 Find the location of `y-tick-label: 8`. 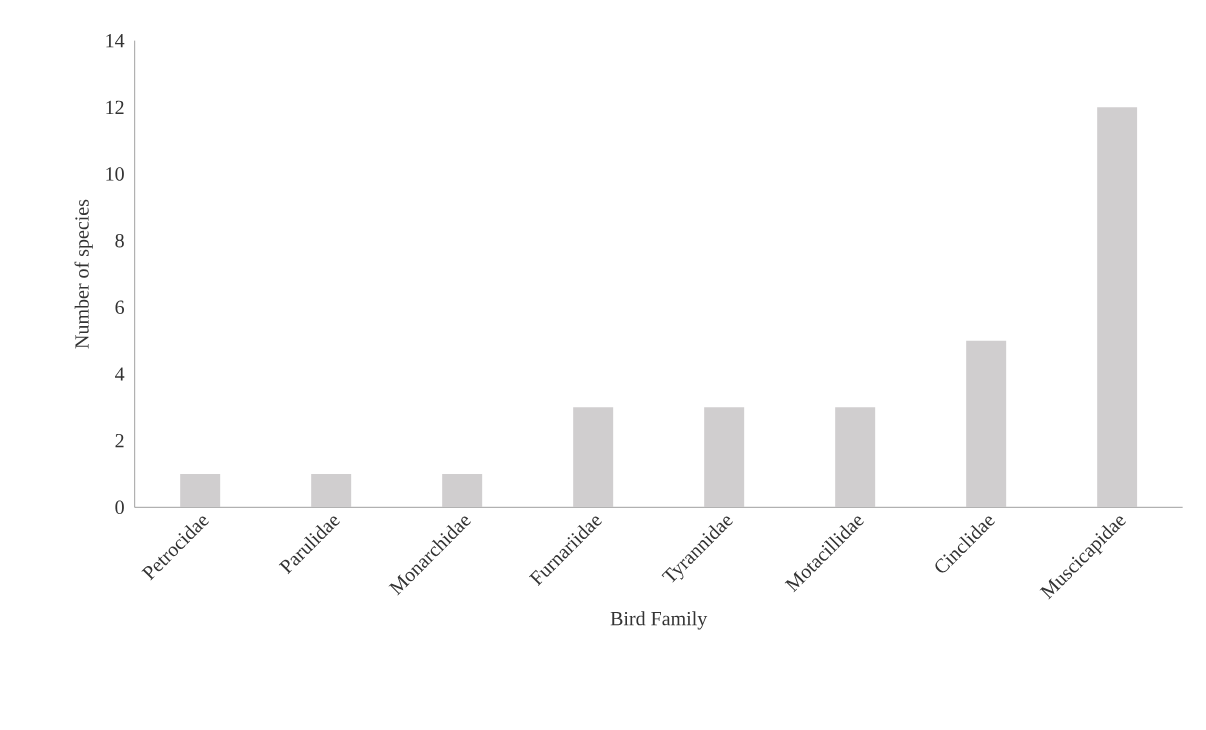

y-tick-label: 8 is located at coordinates (119, 240).